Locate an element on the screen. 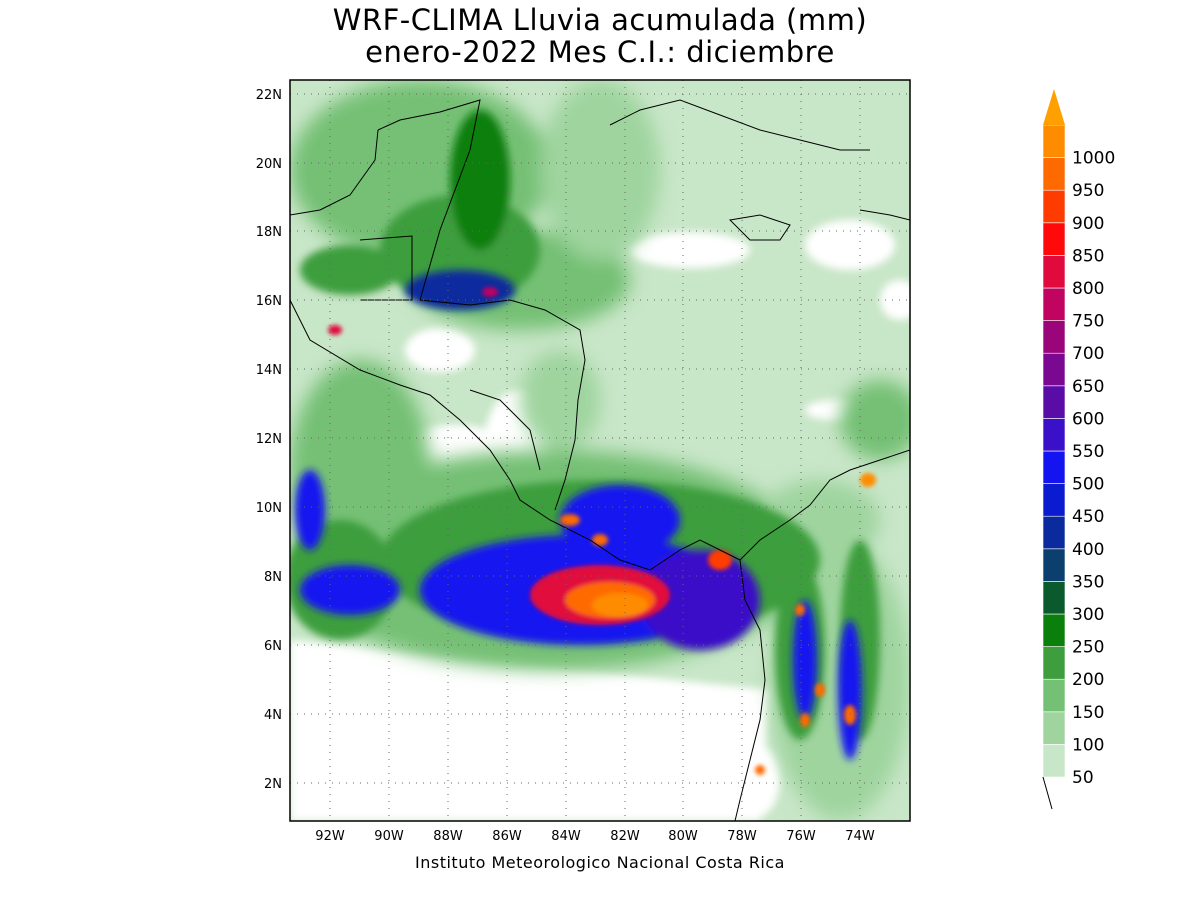 This screenshot has width=1200, height=900. colorbar-label: 950 is located at coordinates (1088, 191).